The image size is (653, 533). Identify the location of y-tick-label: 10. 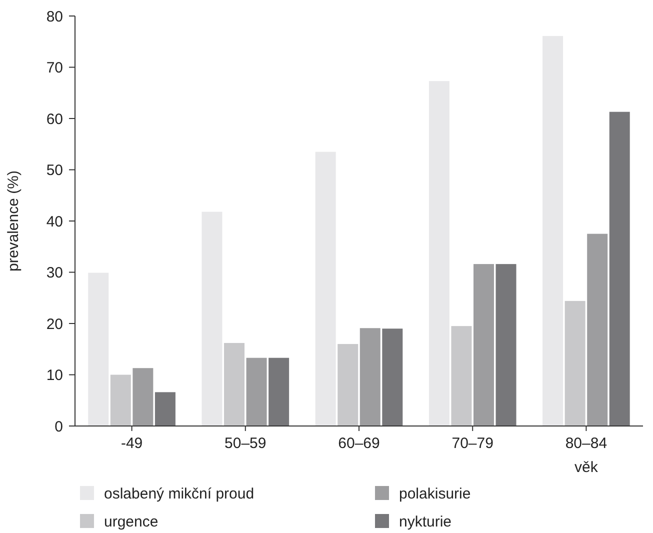
(54, 375).